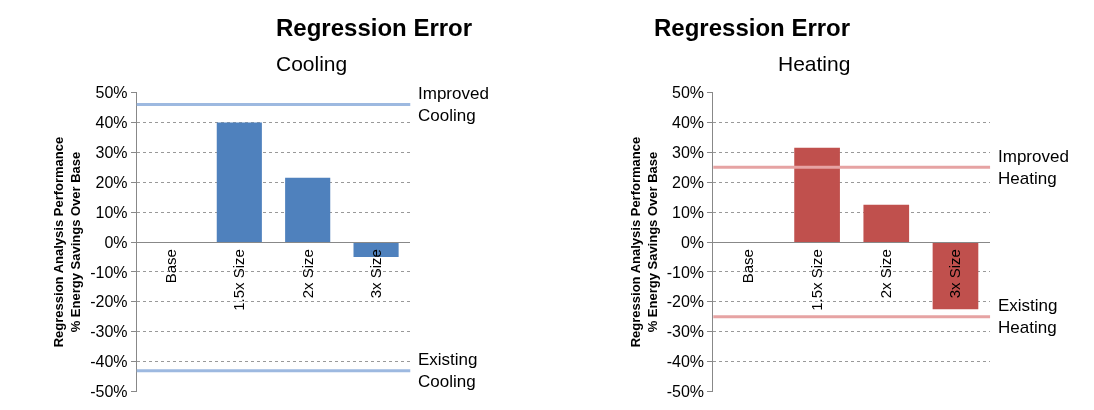 This screenshot has height=410, width=1094. I want to click on ref-line-label: Improved Cooling, so click(453, 105).